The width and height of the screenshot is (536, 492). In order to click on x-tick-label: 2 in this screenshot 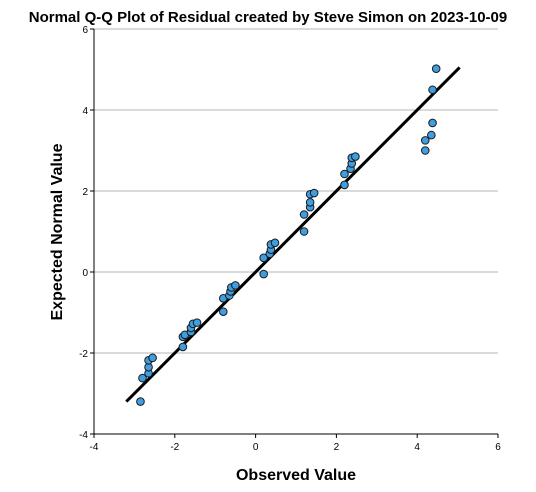, I will do `click(337, 447)`.